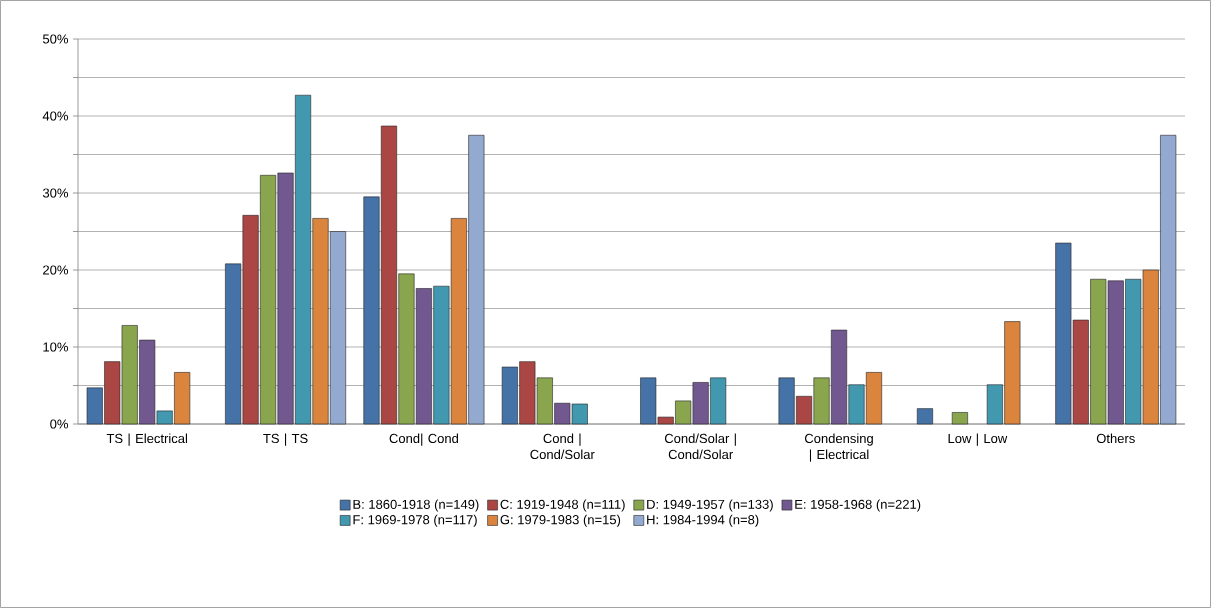  I want to click on y-tick-label: 40%, so click(55, 116).